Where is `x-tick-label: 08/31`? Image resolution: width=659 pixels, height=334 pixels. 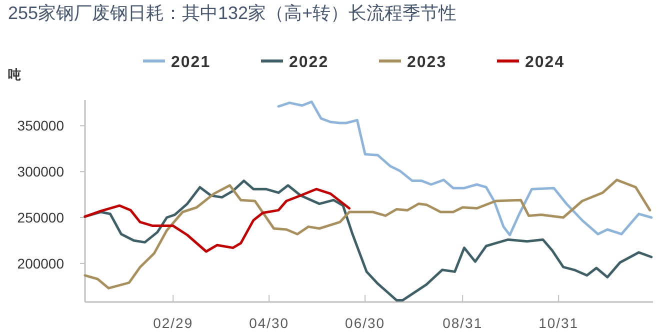 x-tick-label: 08/31 is located at coordinates (462, 323).